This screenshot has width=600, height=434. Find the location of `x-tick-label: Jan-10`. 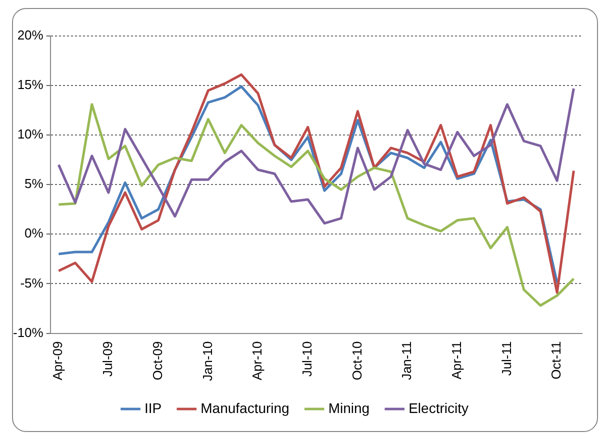

x-tick-label: Jan-10 is located at coordinates (207, 361).